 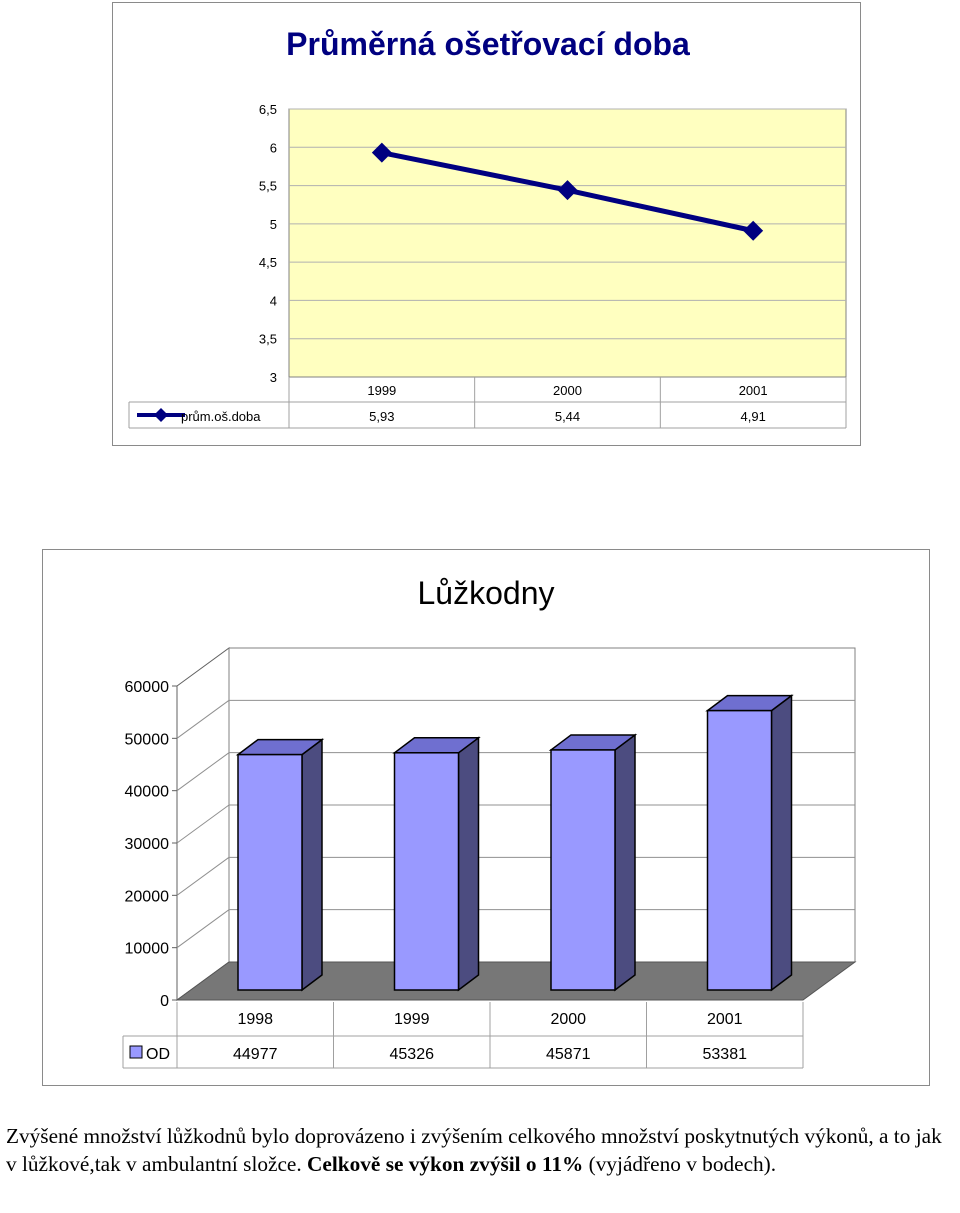 I want to click on y-tick-label: 4, so click(x=273, y=300).